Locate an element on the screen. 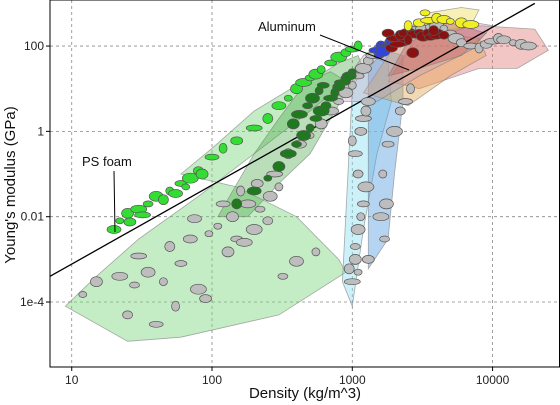 This screenshot has height=405, width=560. x-tick-label: 10 is located at coordinates (72, 380).